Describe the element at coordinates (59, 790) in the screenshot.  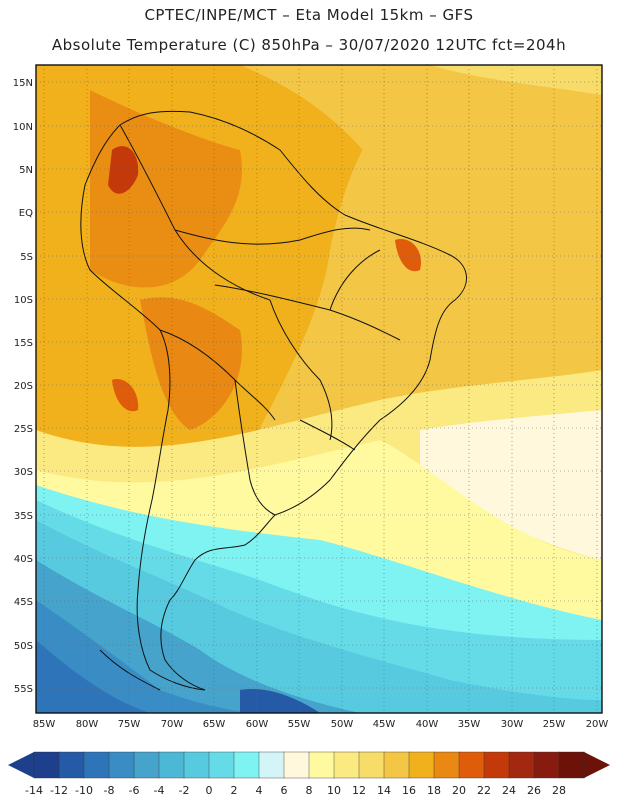
I see `colorbar-tick-label: -12` at that location.